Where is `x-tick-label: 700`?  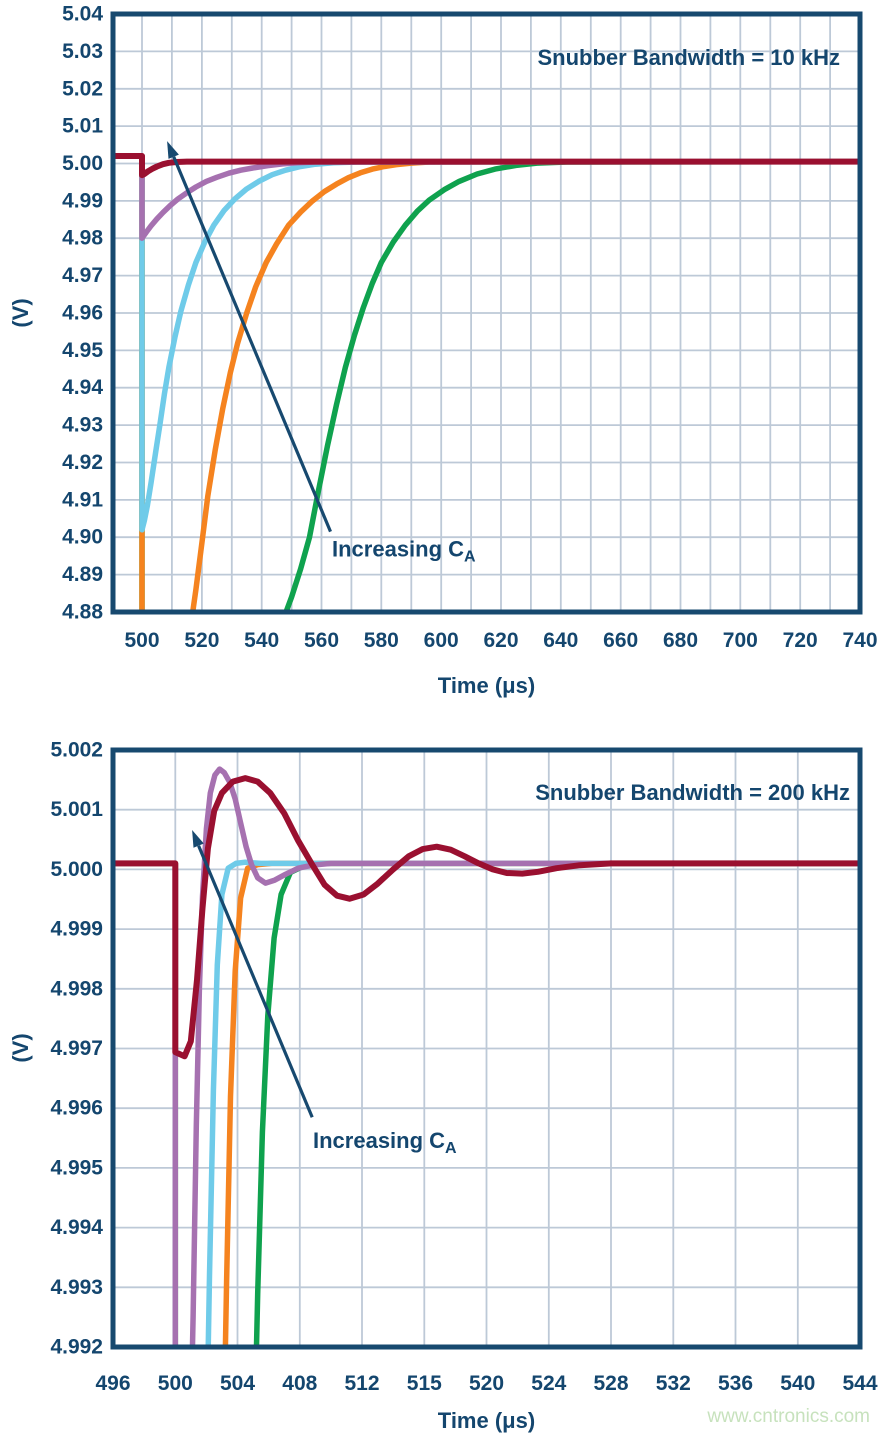
x-tick-label: 700 is located at coordinates (740, 640).